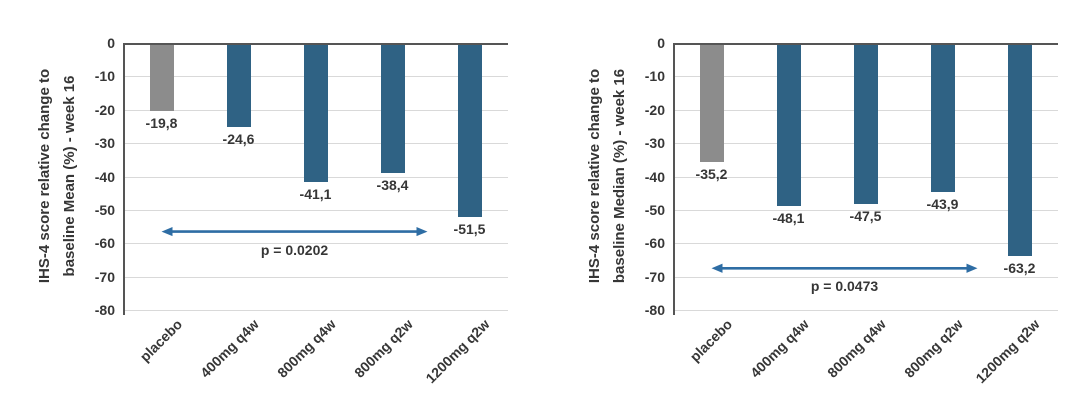  Describe the element at coordinates (844, 286) in the screenshot. I see `p-value-label: p = 0.0473` at that location.